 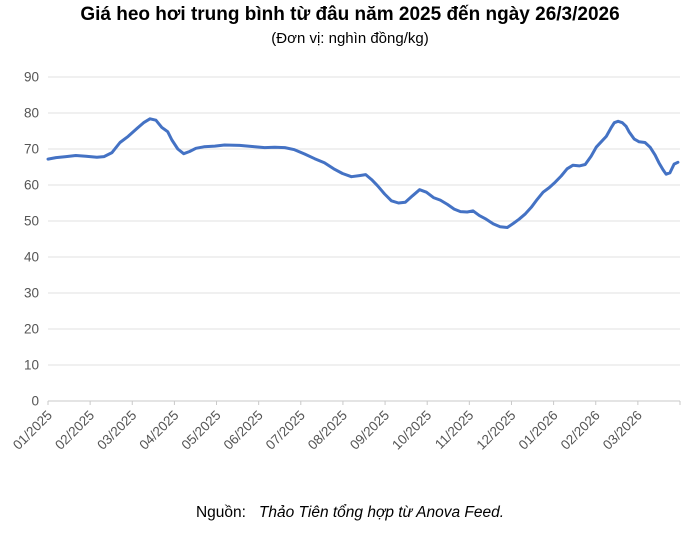 I want to click on source-text: Thảo Tiên tổng hợp từ Anova Feed., so click(x=381, y=512).